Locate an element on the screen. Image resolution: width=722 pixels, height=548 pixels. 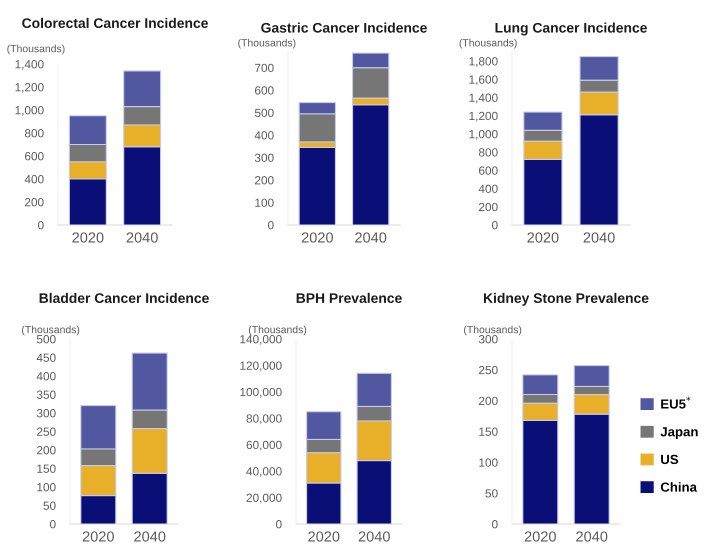
y-tick-label: 350 is located at coordinates (46, 394).